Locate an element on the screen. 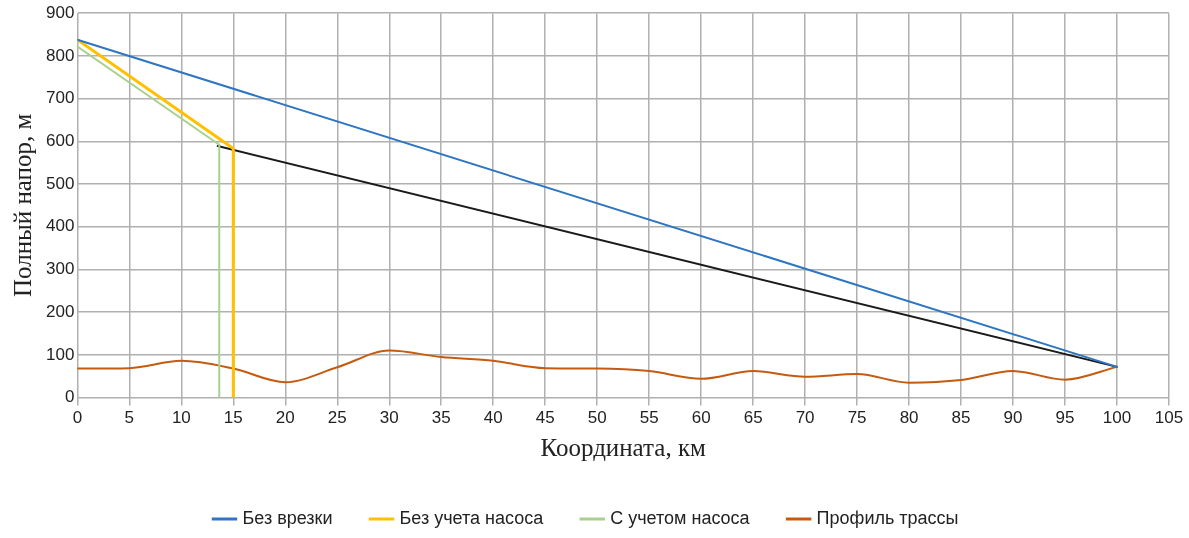  x-tick-label: 95 is located at coordinates (1065, 418).